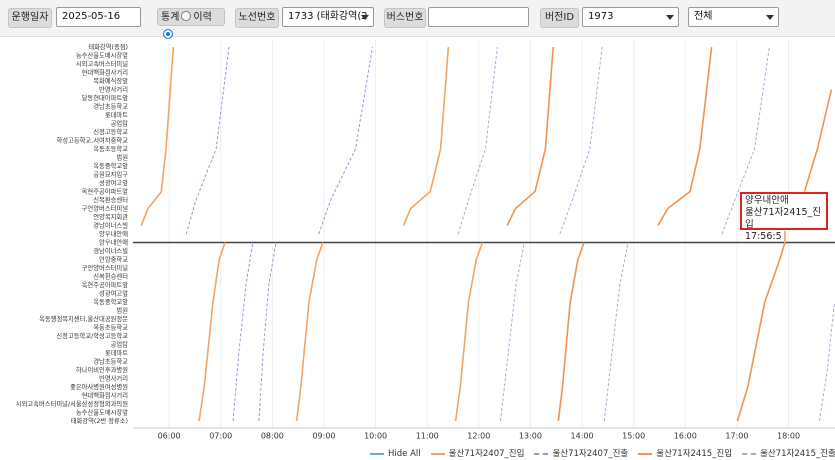  What do you see at coordinates (110, 174) in the screenshot?
I see `y-tick-label: 공원묘지입구` at bounding box center [110, 174].